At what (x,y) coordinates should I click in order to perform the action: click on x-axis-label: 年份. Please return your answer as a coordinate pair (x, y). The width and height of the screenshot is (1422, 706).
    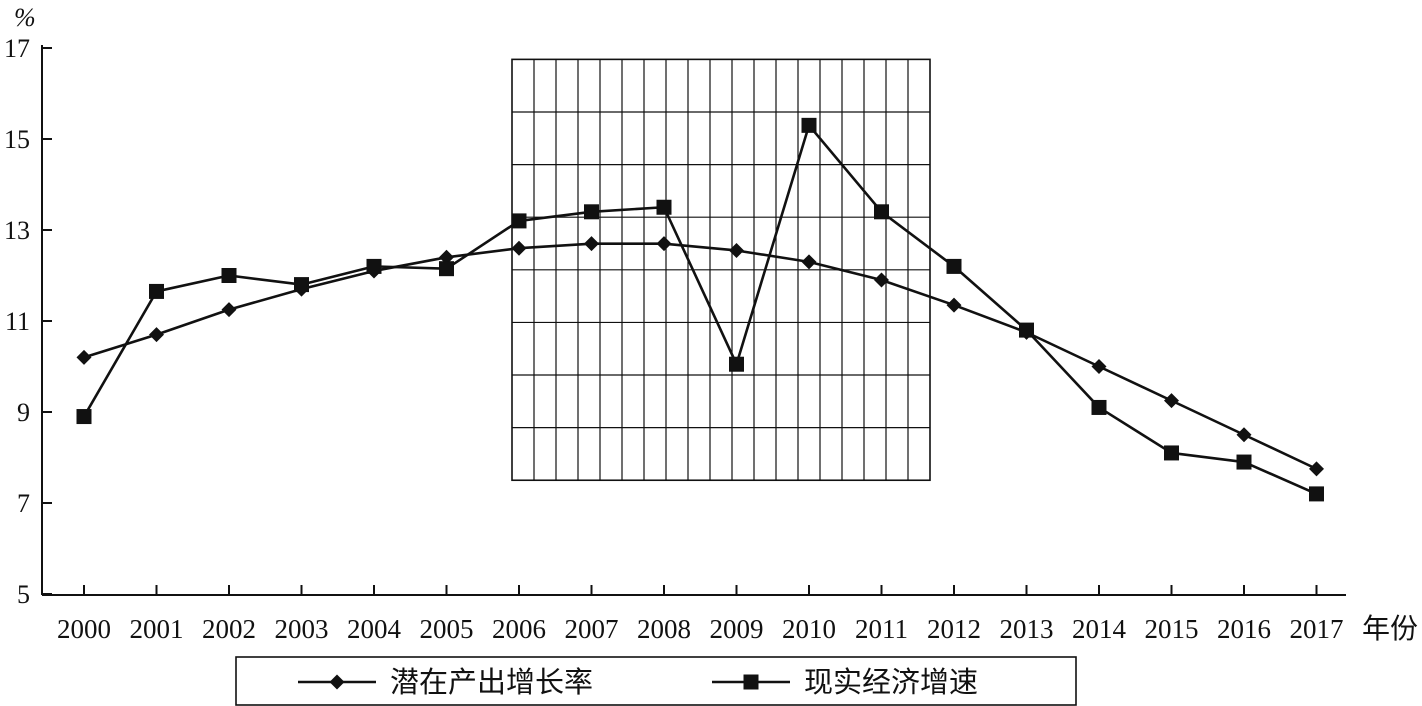
    Looking at the image, I should click on (1390, 629).